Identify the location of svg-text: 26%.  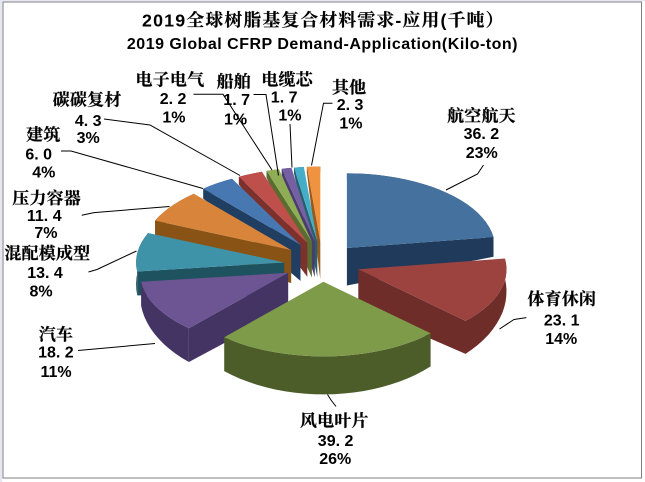
(335, 459).